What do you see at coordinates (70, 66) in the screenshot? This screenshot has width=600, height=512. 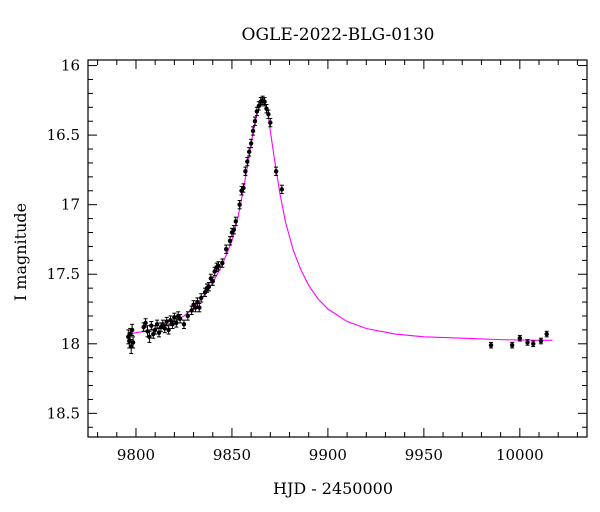 I see `y-tick-label: 16` at bounding box center [70, 66].